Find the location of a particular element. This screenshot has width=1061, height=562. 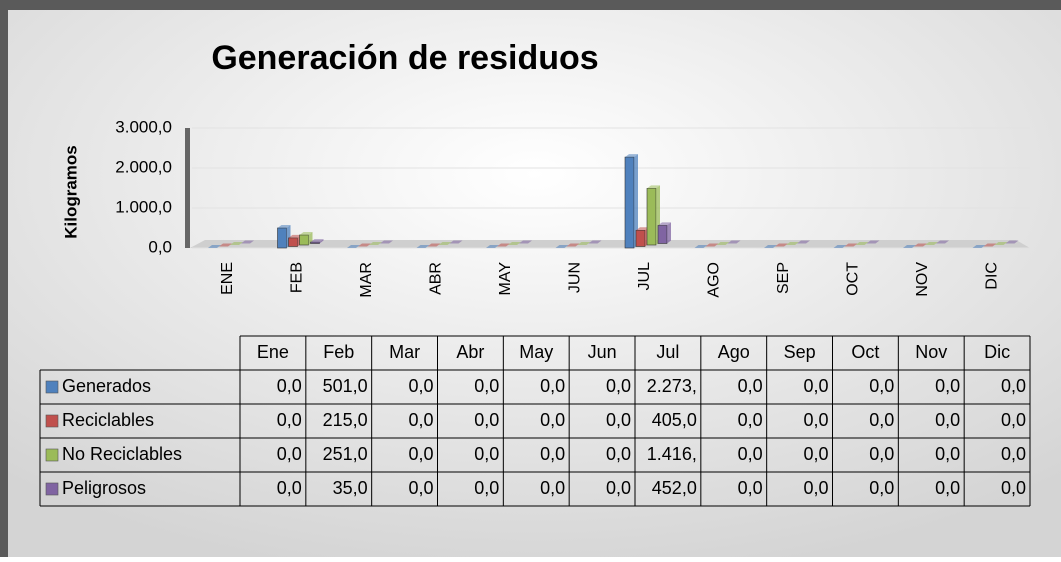

x-tick-label: OCT is located at coordinates (853, 279).